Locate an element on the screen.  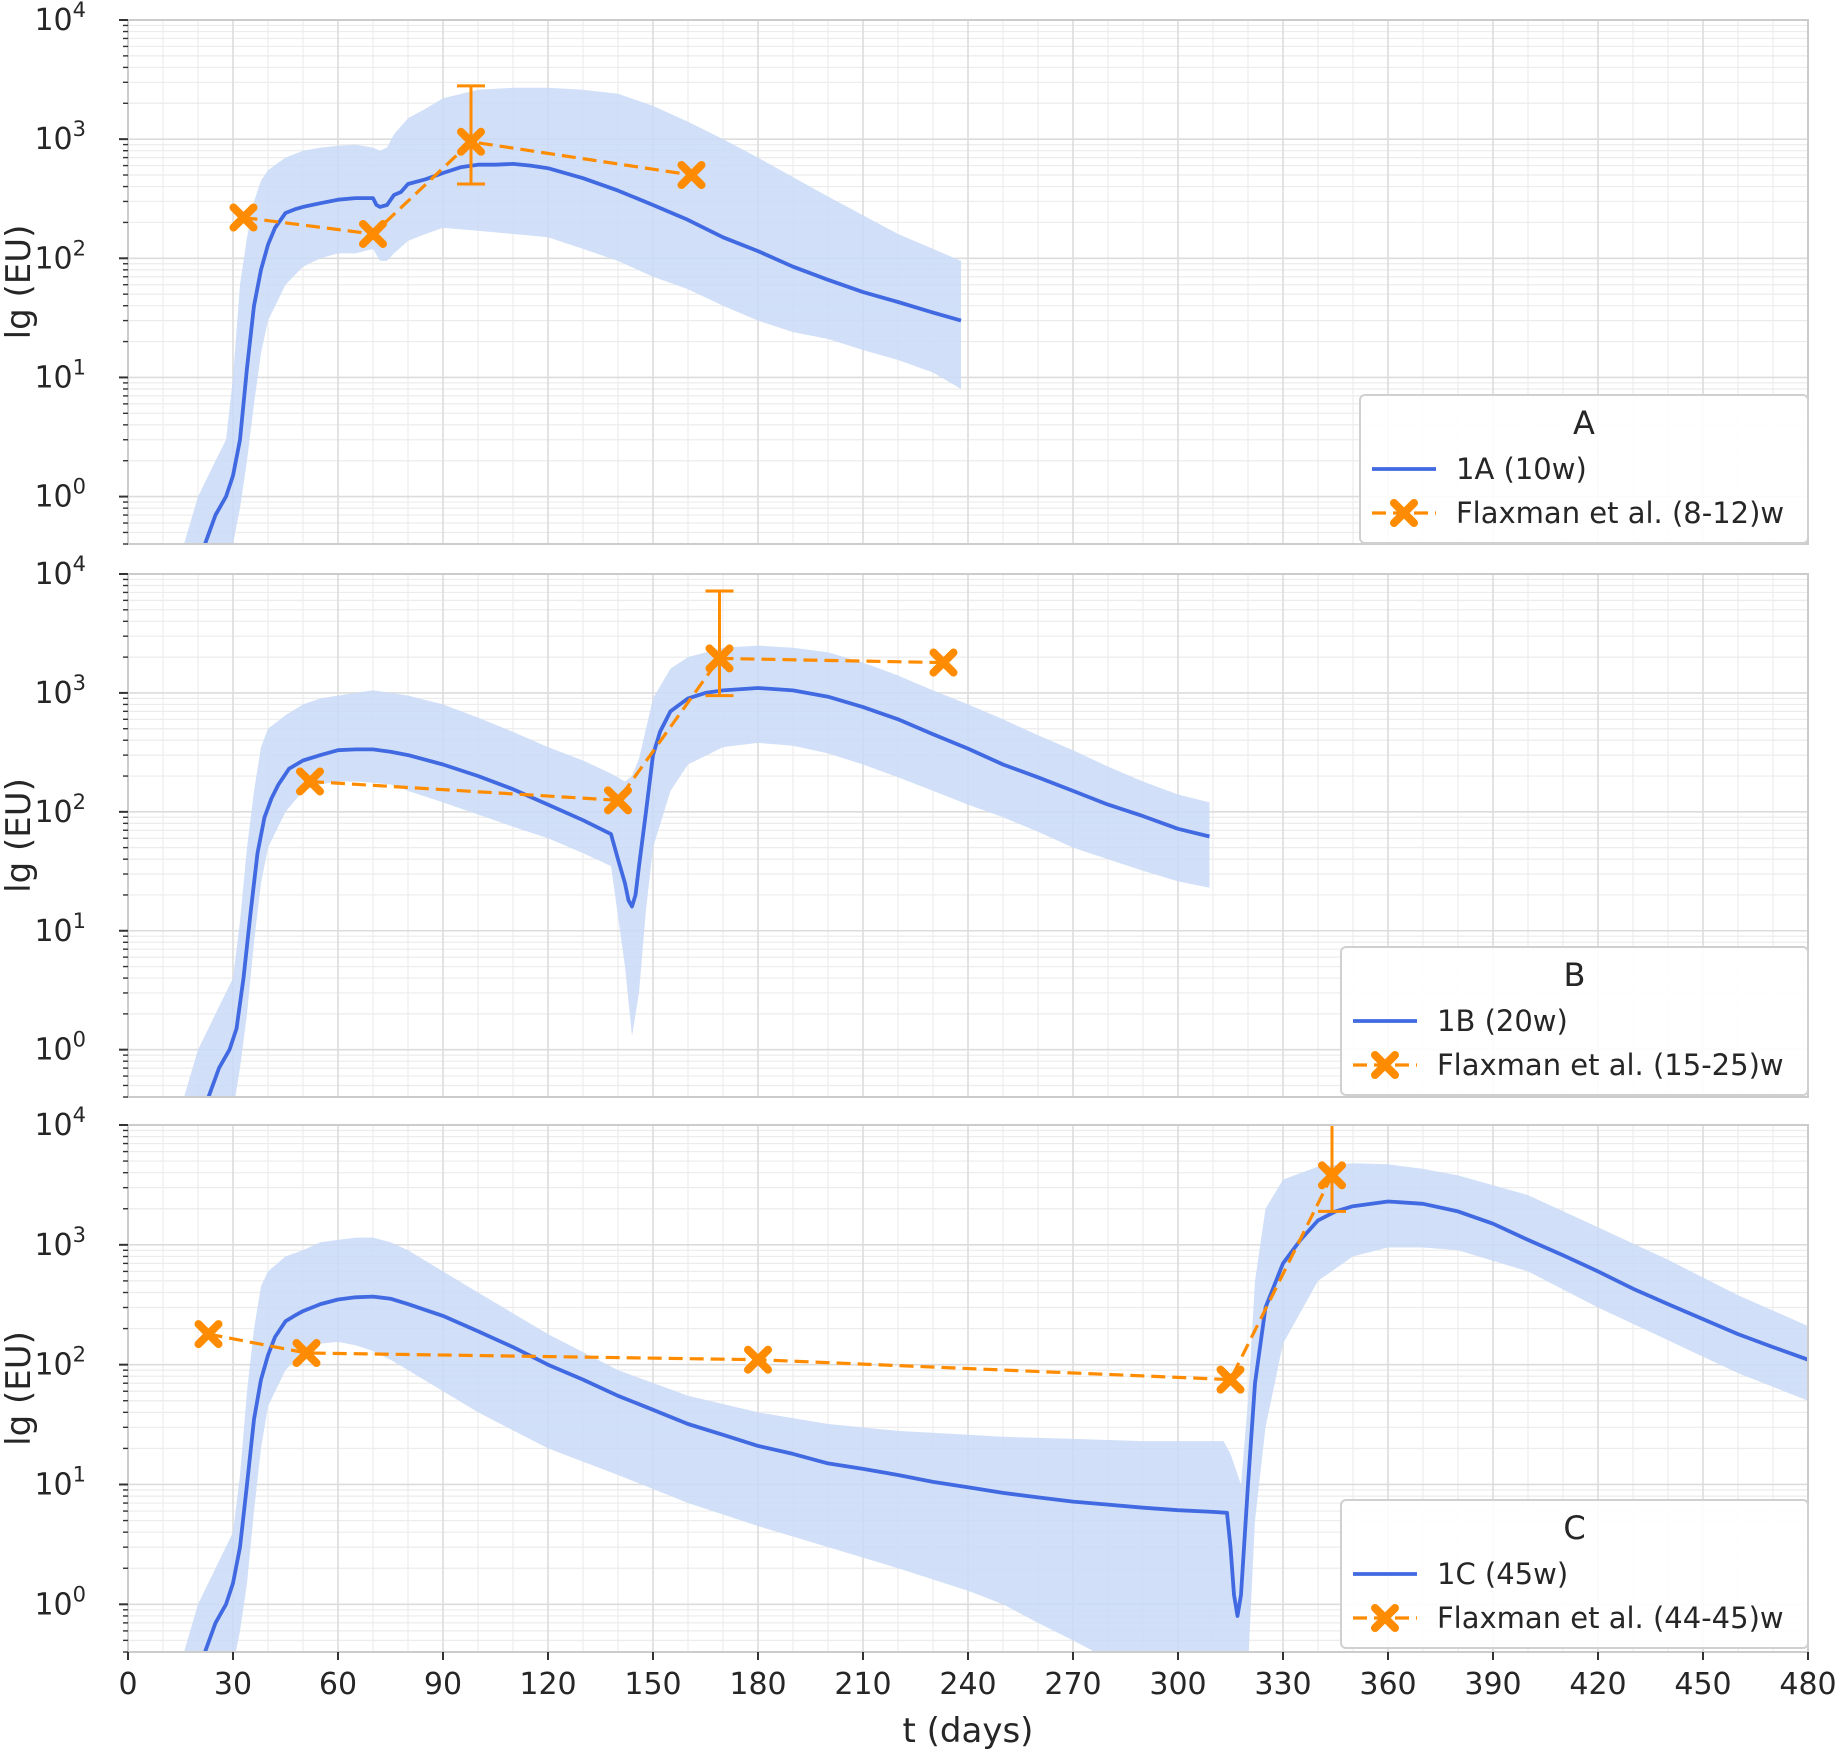
legend-title: A is located at coordinates (1584, 423).